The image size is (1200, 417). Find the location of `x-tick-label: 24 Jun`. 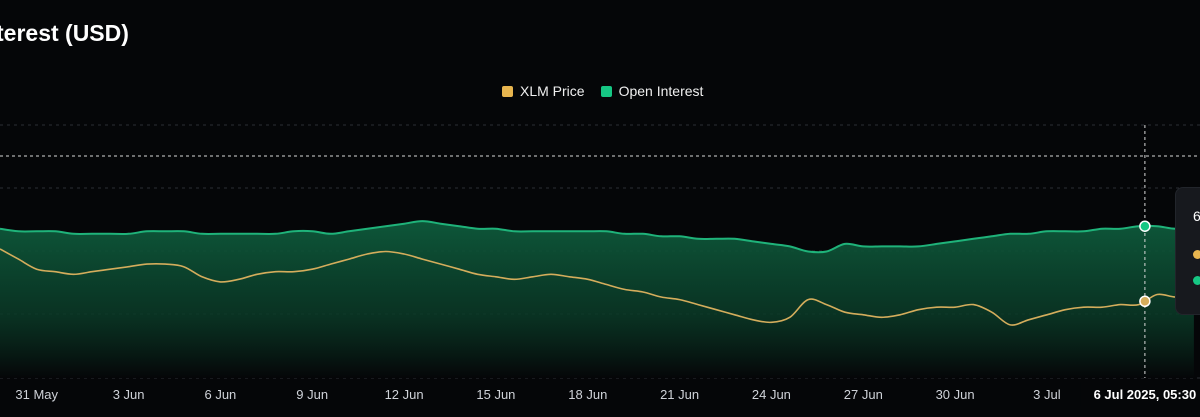

x-tick-label: 24 Jun is located at coordinates (771, 394).